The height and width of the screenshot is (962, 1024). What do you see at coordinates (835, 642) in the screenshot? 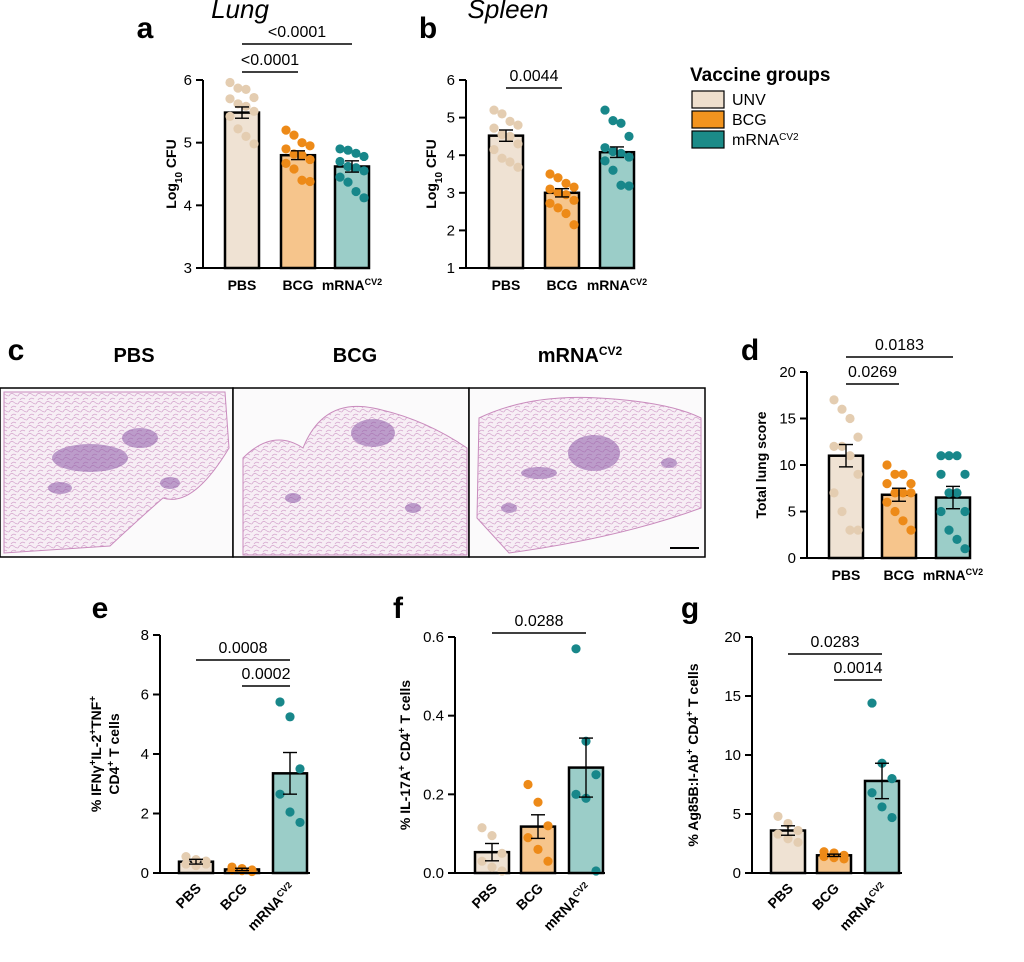
I see `p-value-label: 0.0283` at bounding box center [835, 642].